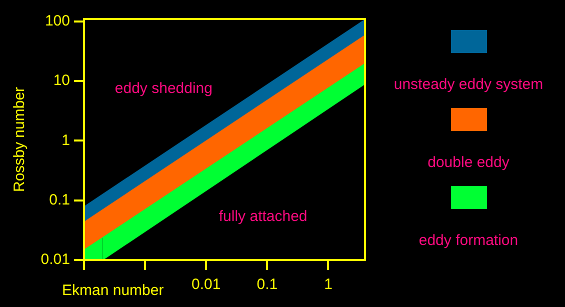 This screenshot has height=307, width=565. I want to click on y-tick-label: 1, so click(66, 140).